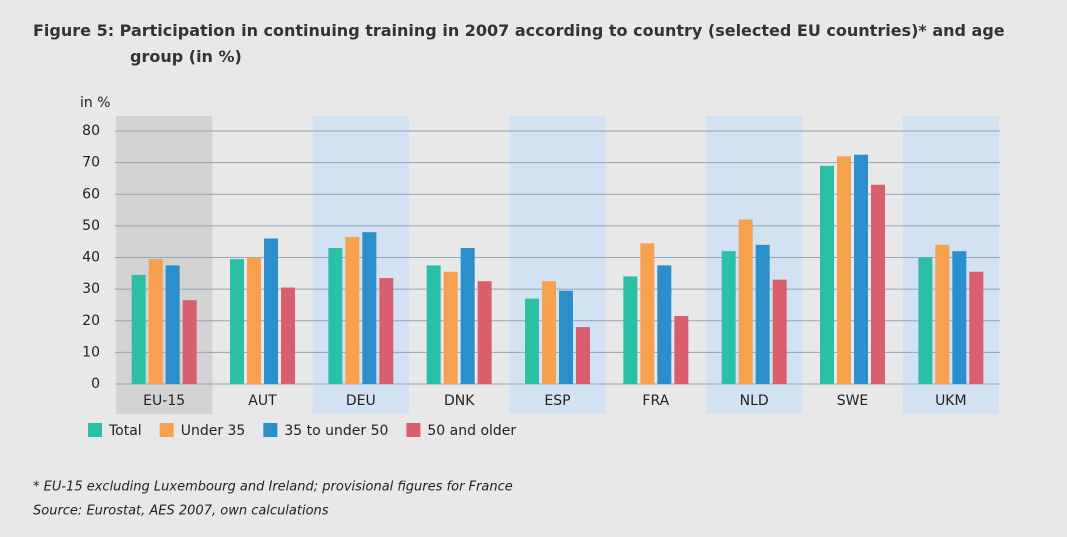 The image size is (1067, 537). Describe the element at coordinates (655, 401) in the screenshot. I see `x-tick-label: FRA` at that location.